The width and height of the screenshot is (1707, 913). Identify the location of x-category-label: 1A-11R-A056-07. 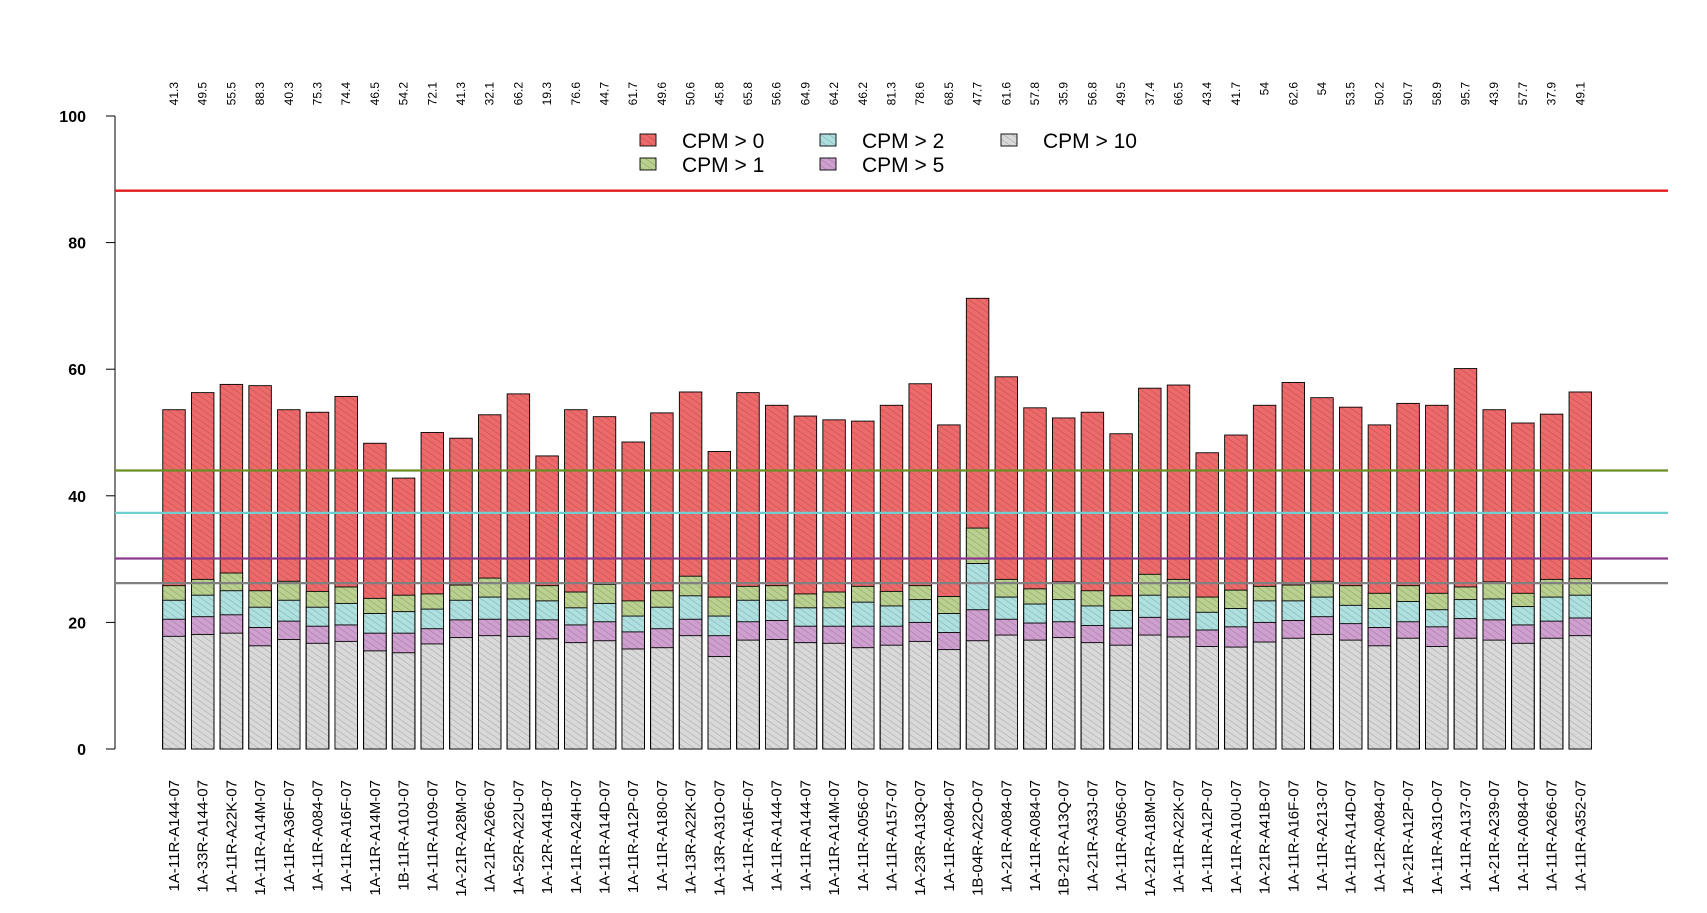
(863, 835).